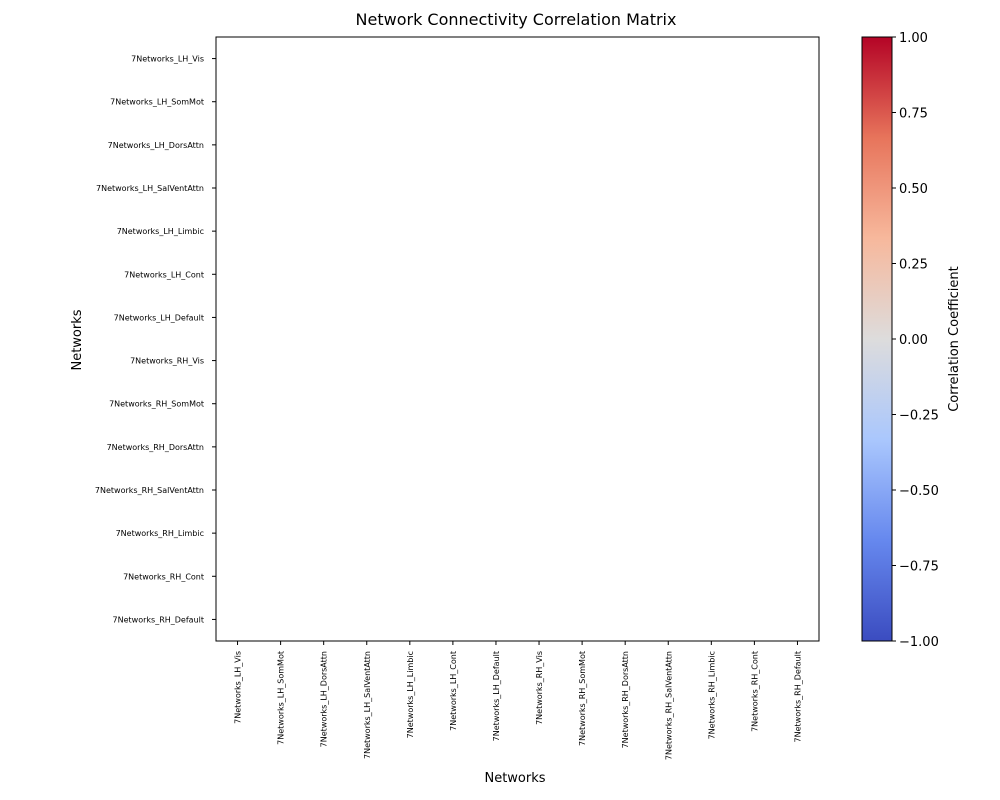  I want to click on y-tick-label: 7Networks_LH_DorsAttn, so click(156, 145).